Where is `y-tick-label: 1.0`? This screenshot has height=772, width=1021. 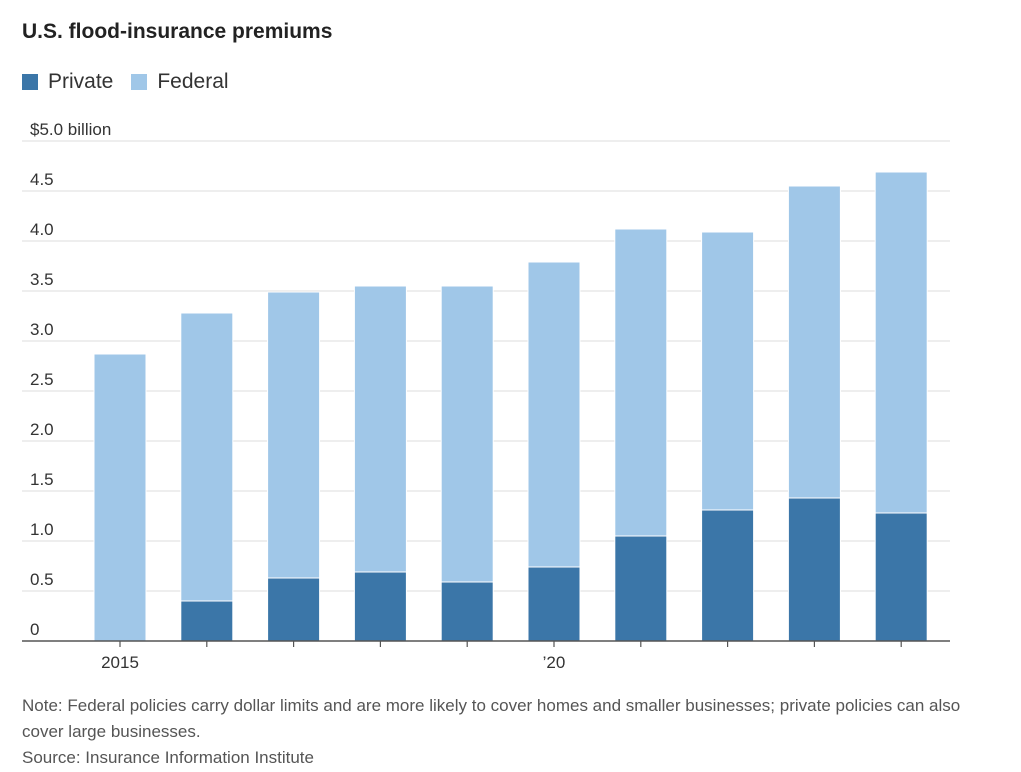
y-tick-label: 1.0 is located at coordinates (42, 529).